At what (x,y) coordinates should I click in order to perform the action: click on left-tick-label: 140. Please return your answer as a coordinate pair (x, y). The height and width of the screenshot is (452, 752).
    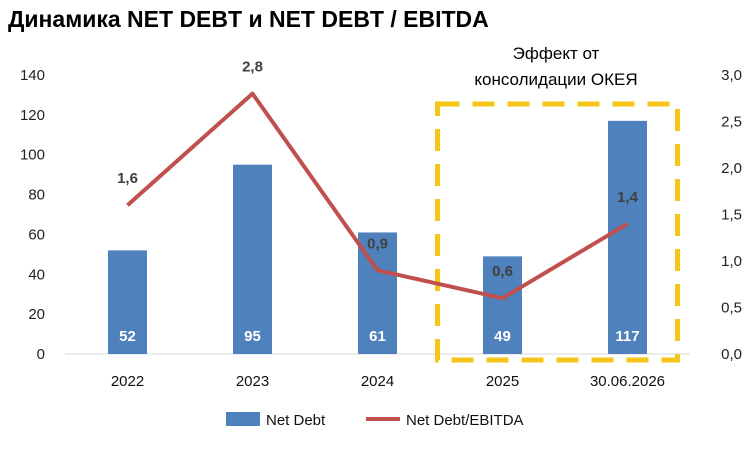
    Looking at the image, I should click on (32, 75).